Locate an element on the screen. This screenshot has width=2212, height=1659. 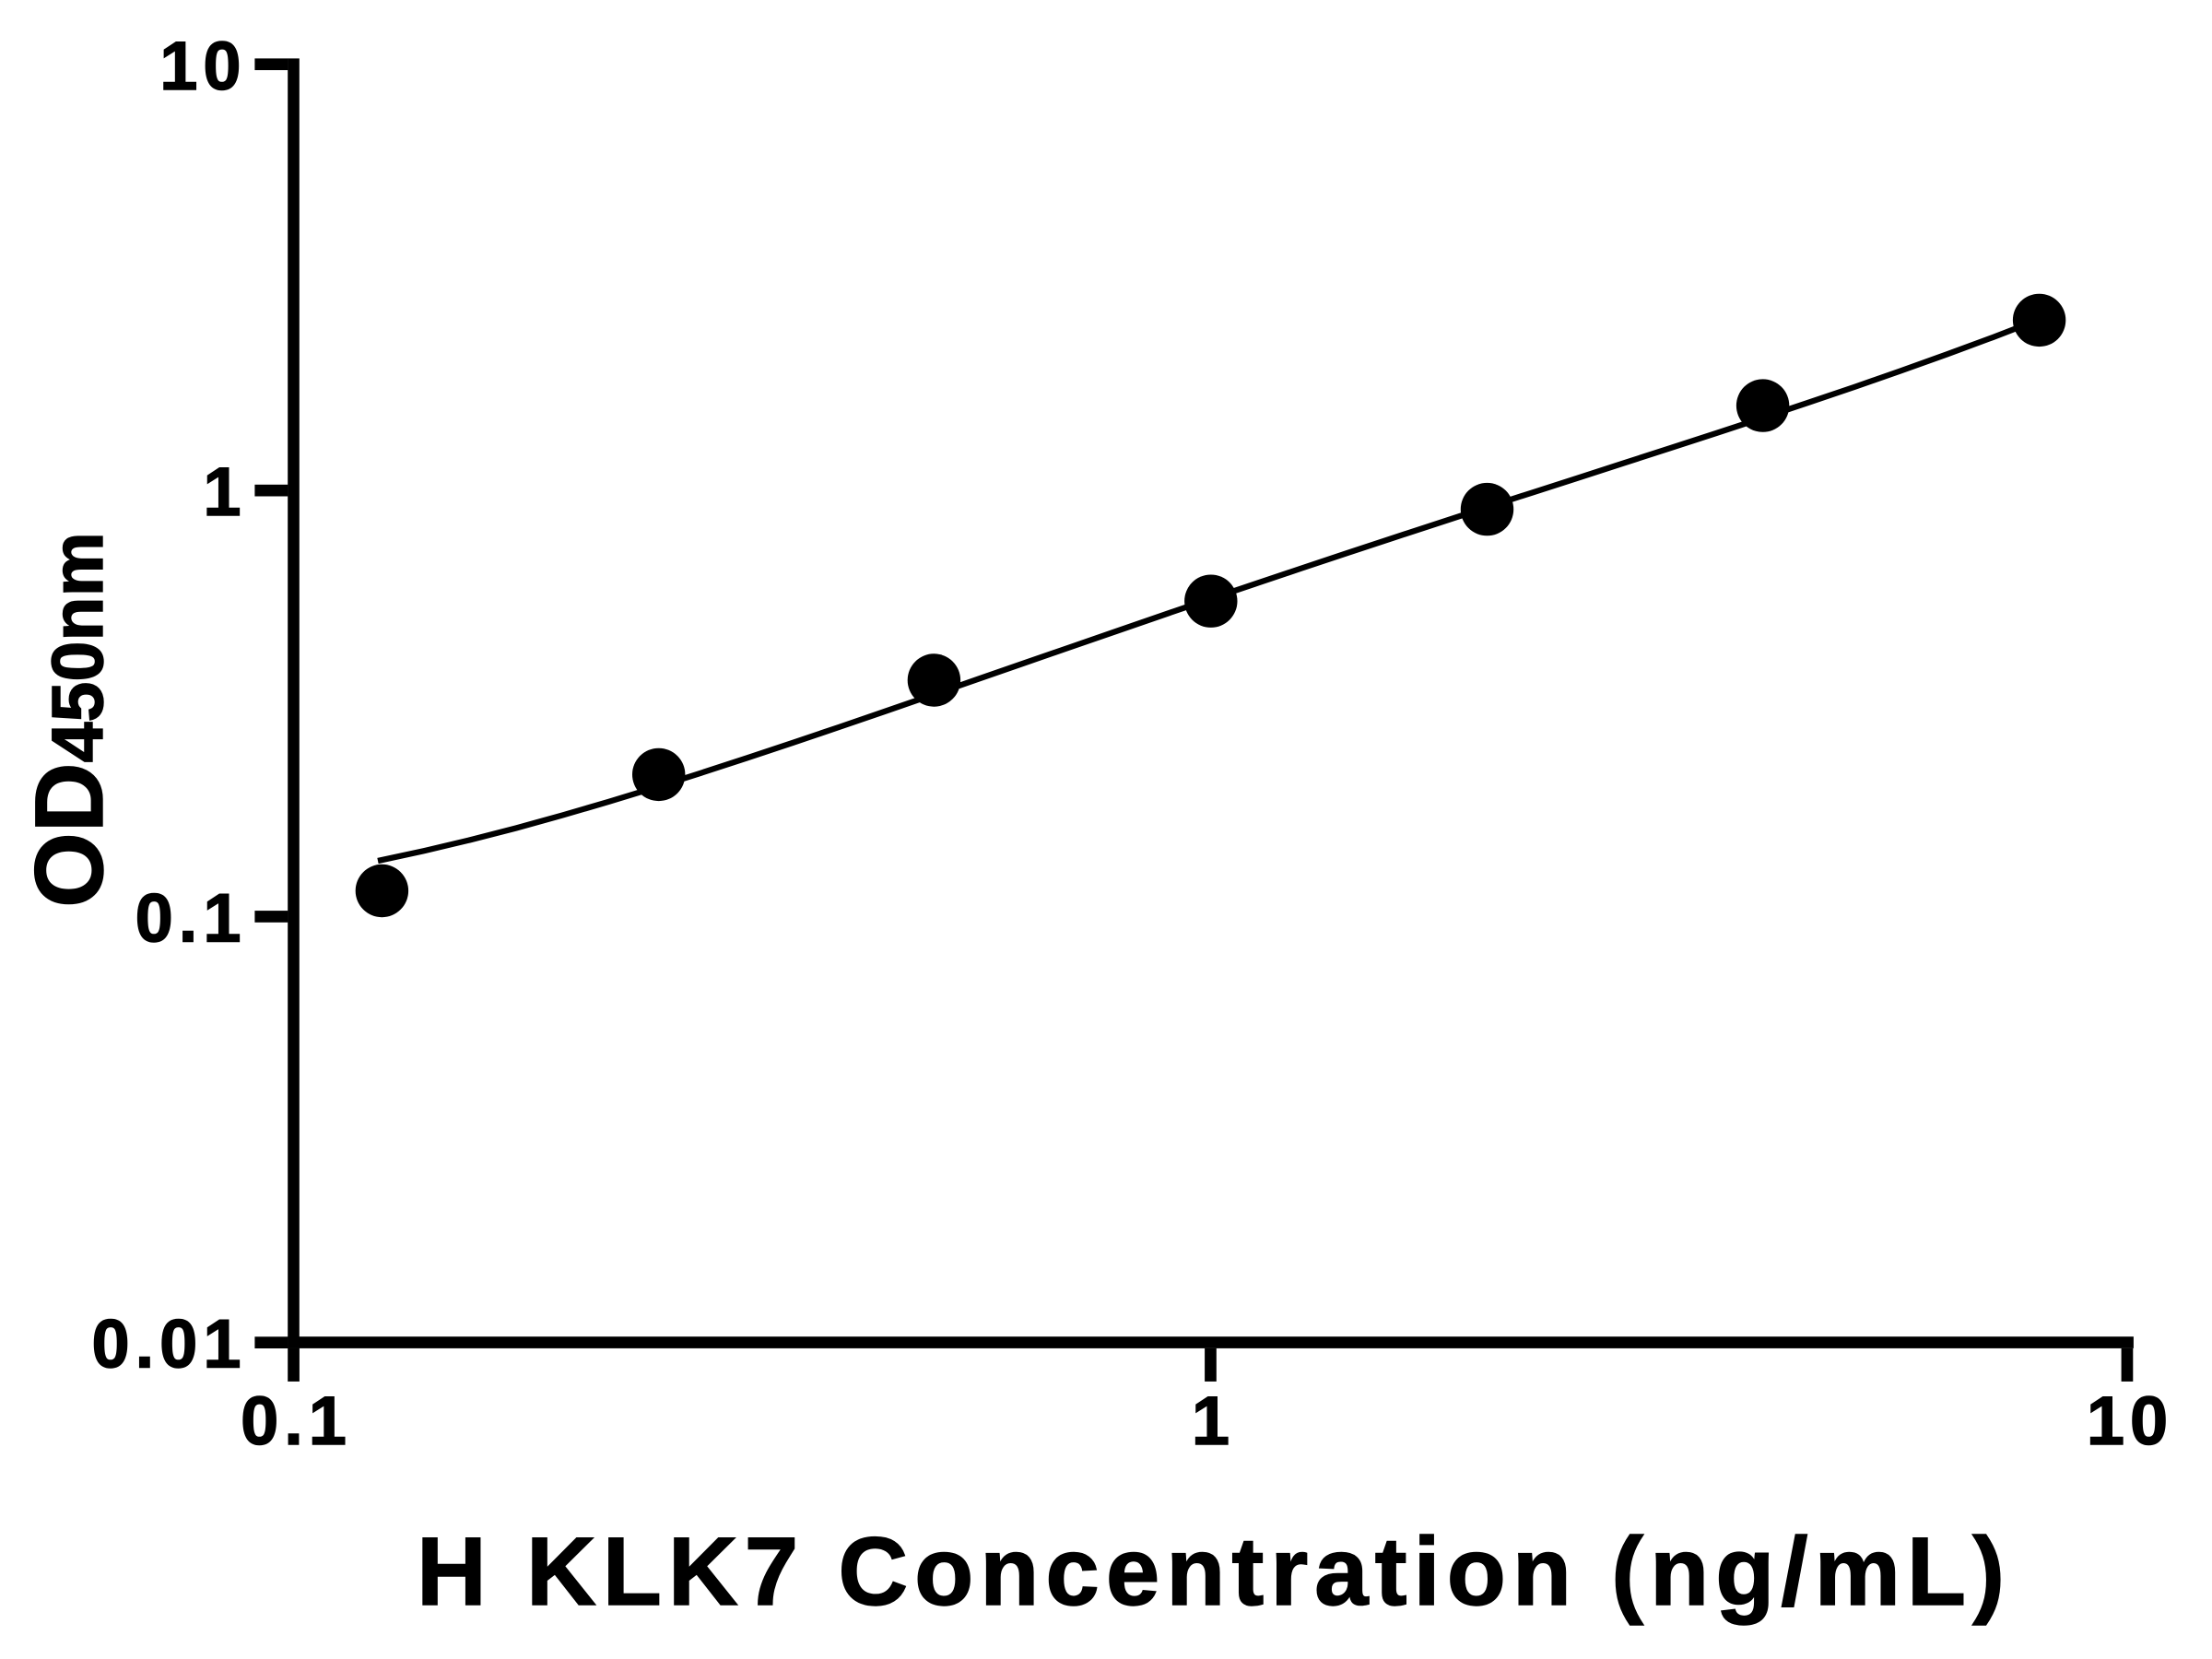
svg-text: OD450nm is located at coordinates (70, 720).